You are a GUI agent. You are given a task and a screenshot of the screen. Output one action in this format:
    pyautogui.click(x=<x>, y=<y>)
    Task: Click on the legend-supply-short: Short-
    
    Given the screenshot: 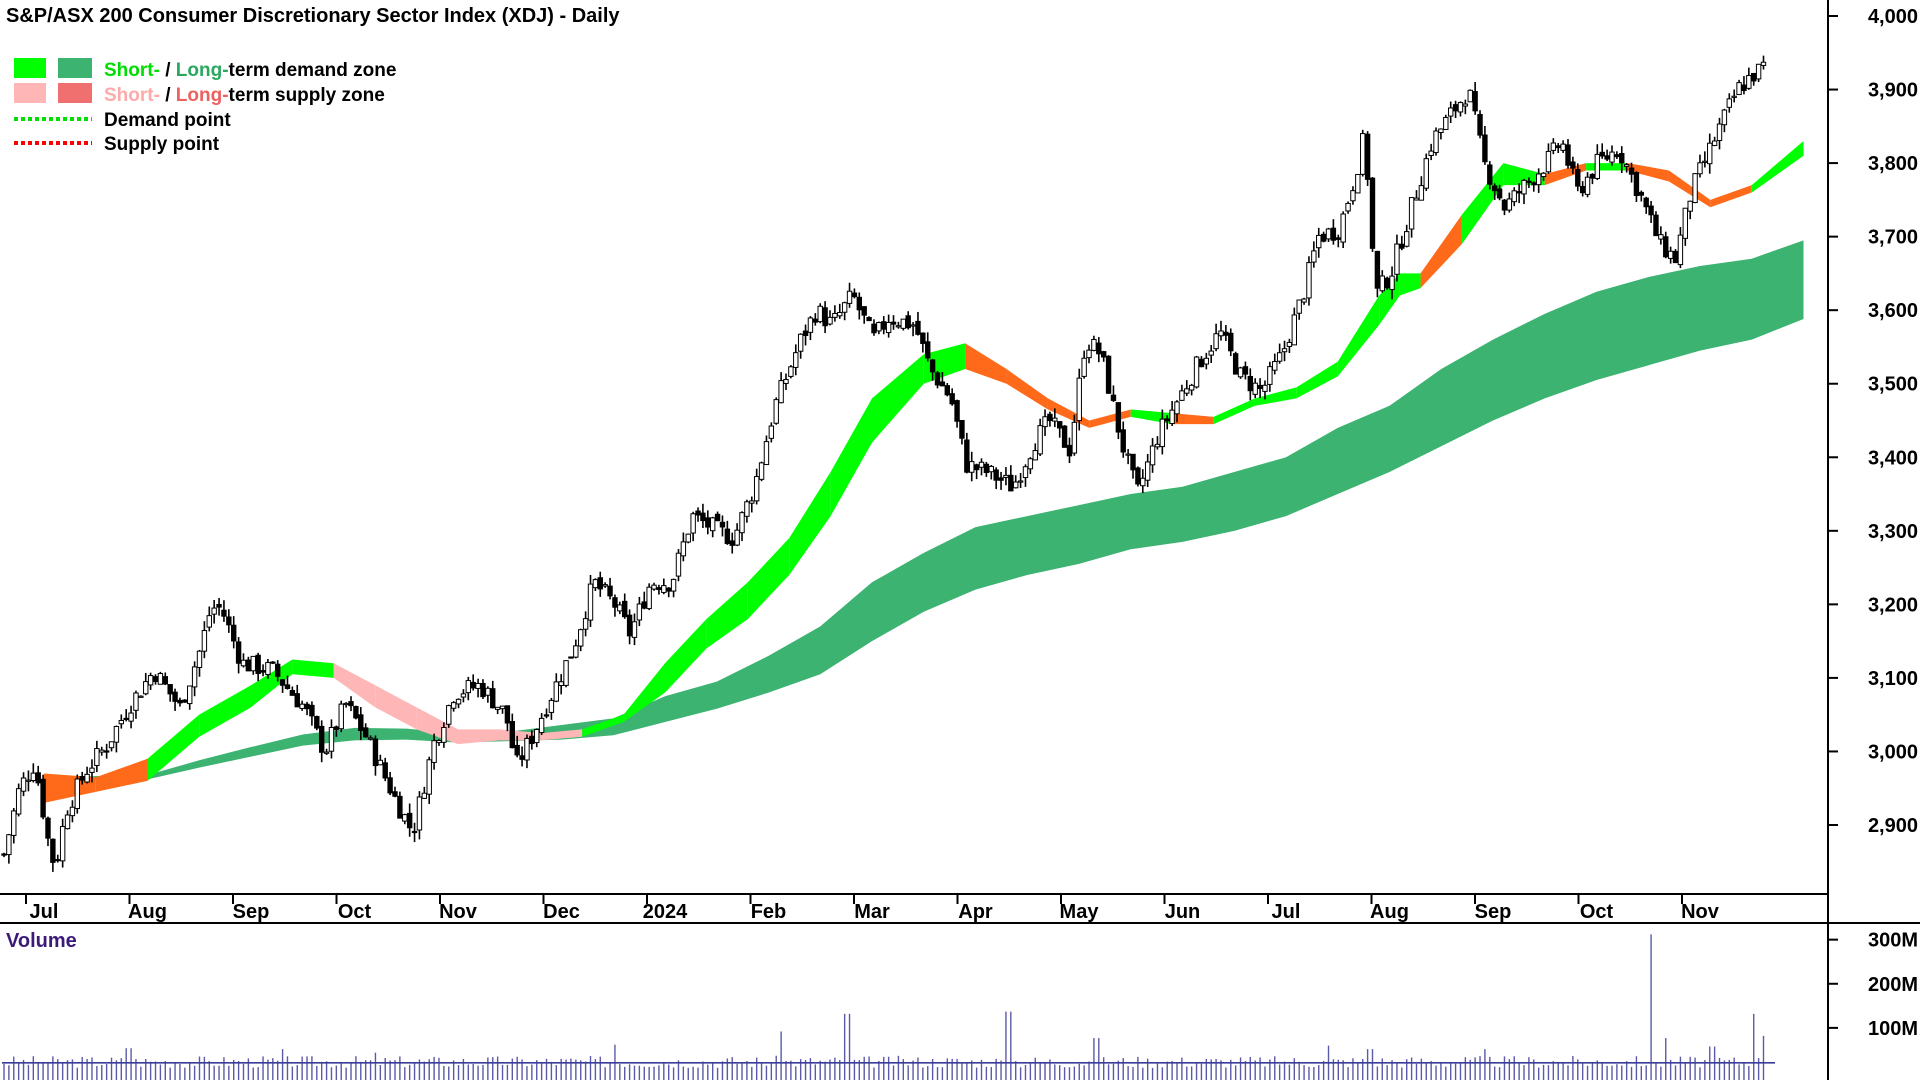 What is the action you would take?
    pyautogui.click(x=132, y=95)
    